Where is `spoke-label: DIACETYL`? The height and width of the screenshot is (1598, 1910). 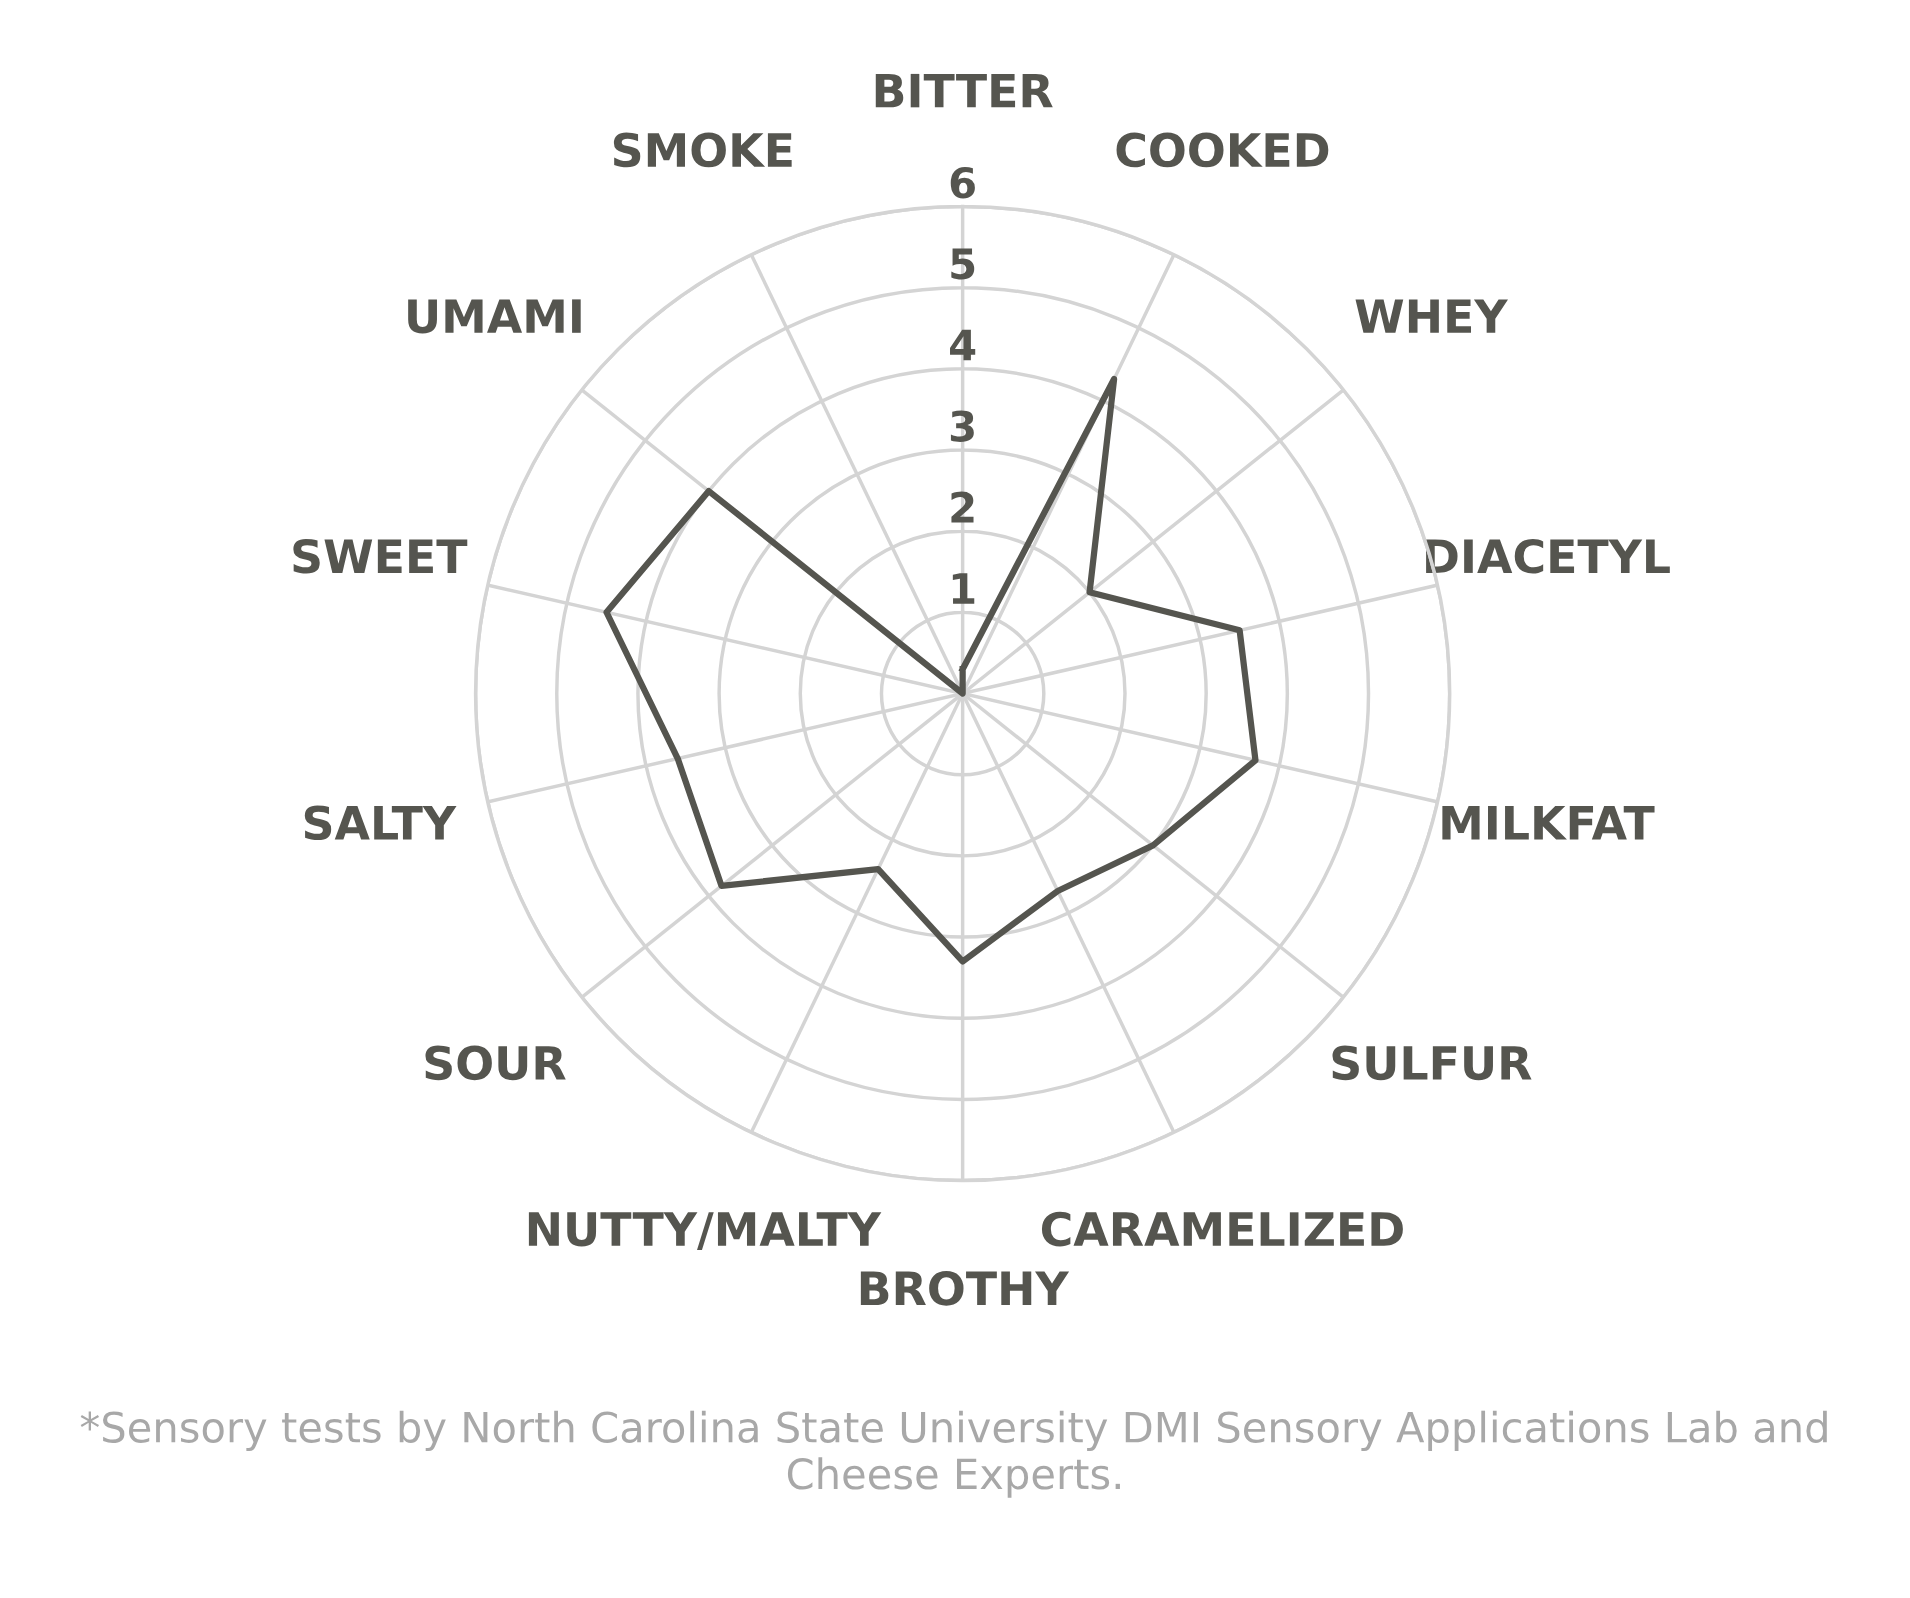
spoke-label: DIACETYL is located at coordinates (1548, 556).